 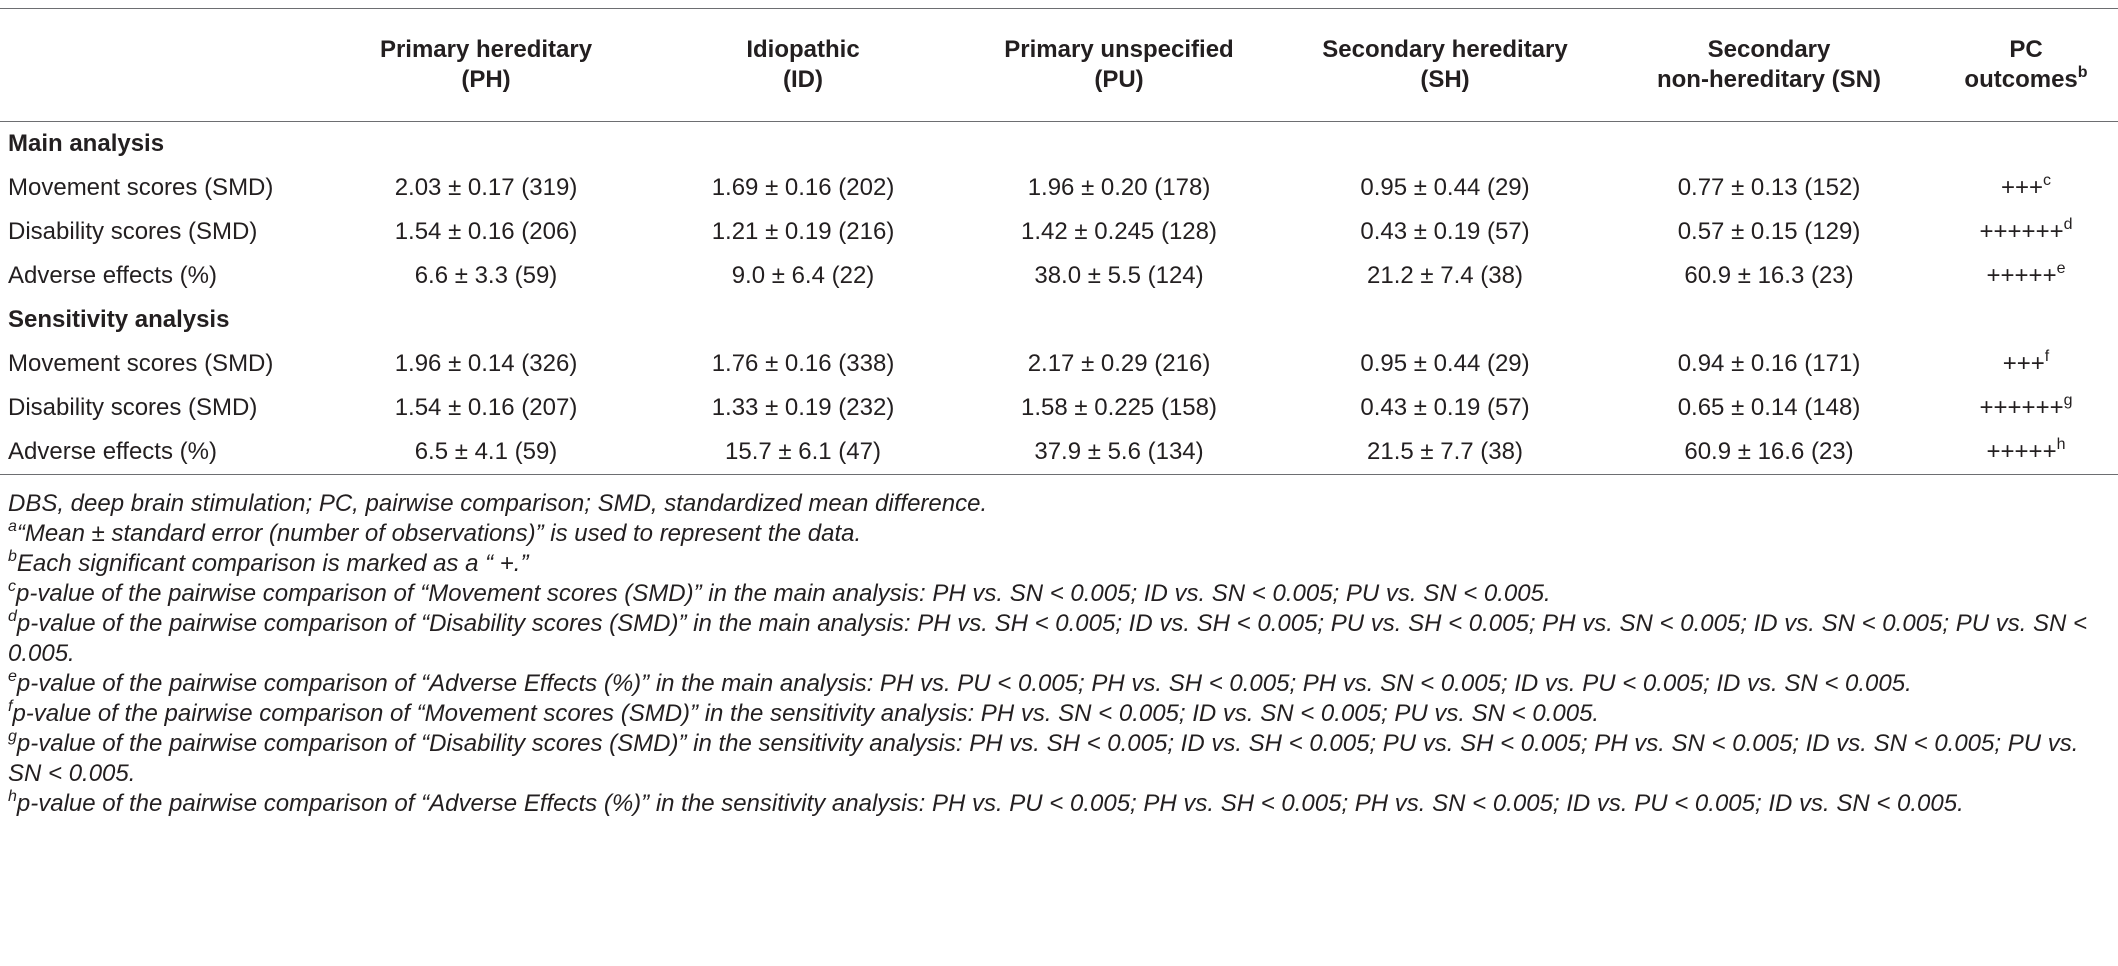 What do you see at coordinates (1445, 452) in the screenshot?
I see `cell-sh: 21.5 ± 7.7 (38)` at bounding box center [1445, 452].